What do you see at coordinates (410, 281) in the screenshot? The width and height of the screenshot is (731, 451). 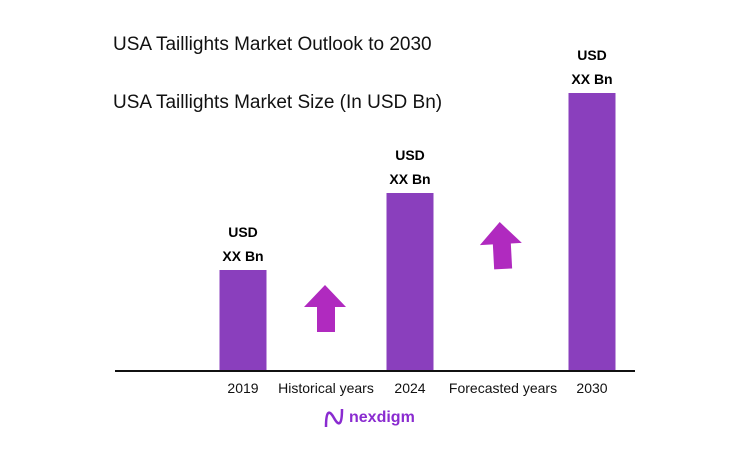 I see `bar-2024` at bounding box center [410, 281].